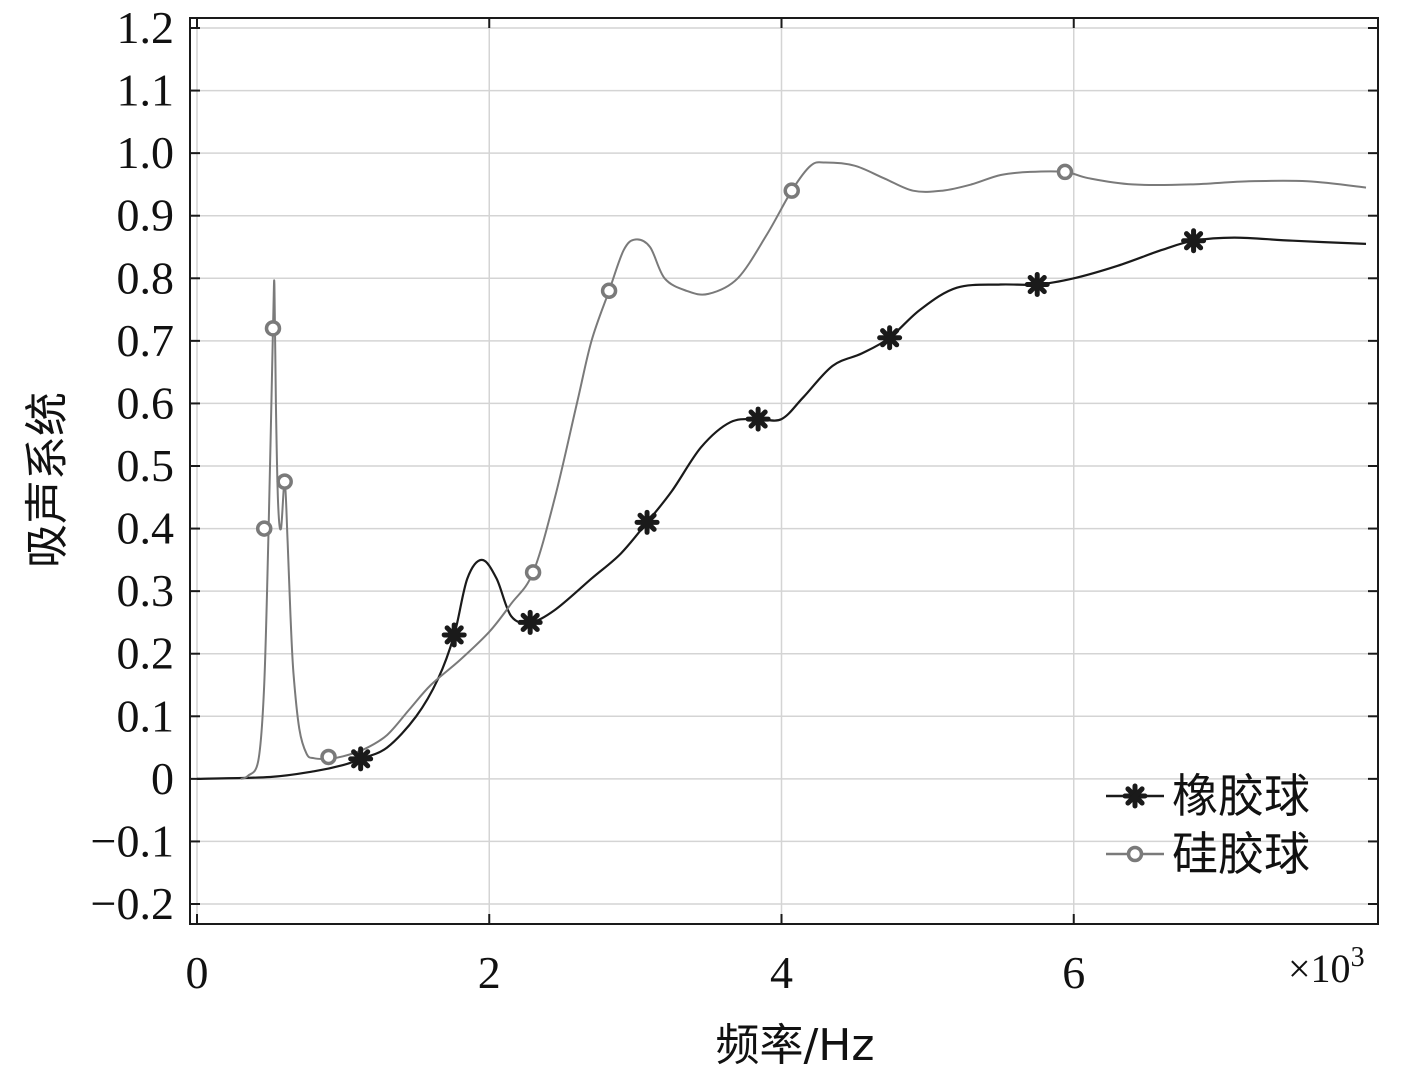 Image resolution: width=1417 pixels, height=1072 pixels. What do you see at coordinates (162, 778) in the screenshot?
I see `y-tick-label: 0` at bounding box center [162, 778].